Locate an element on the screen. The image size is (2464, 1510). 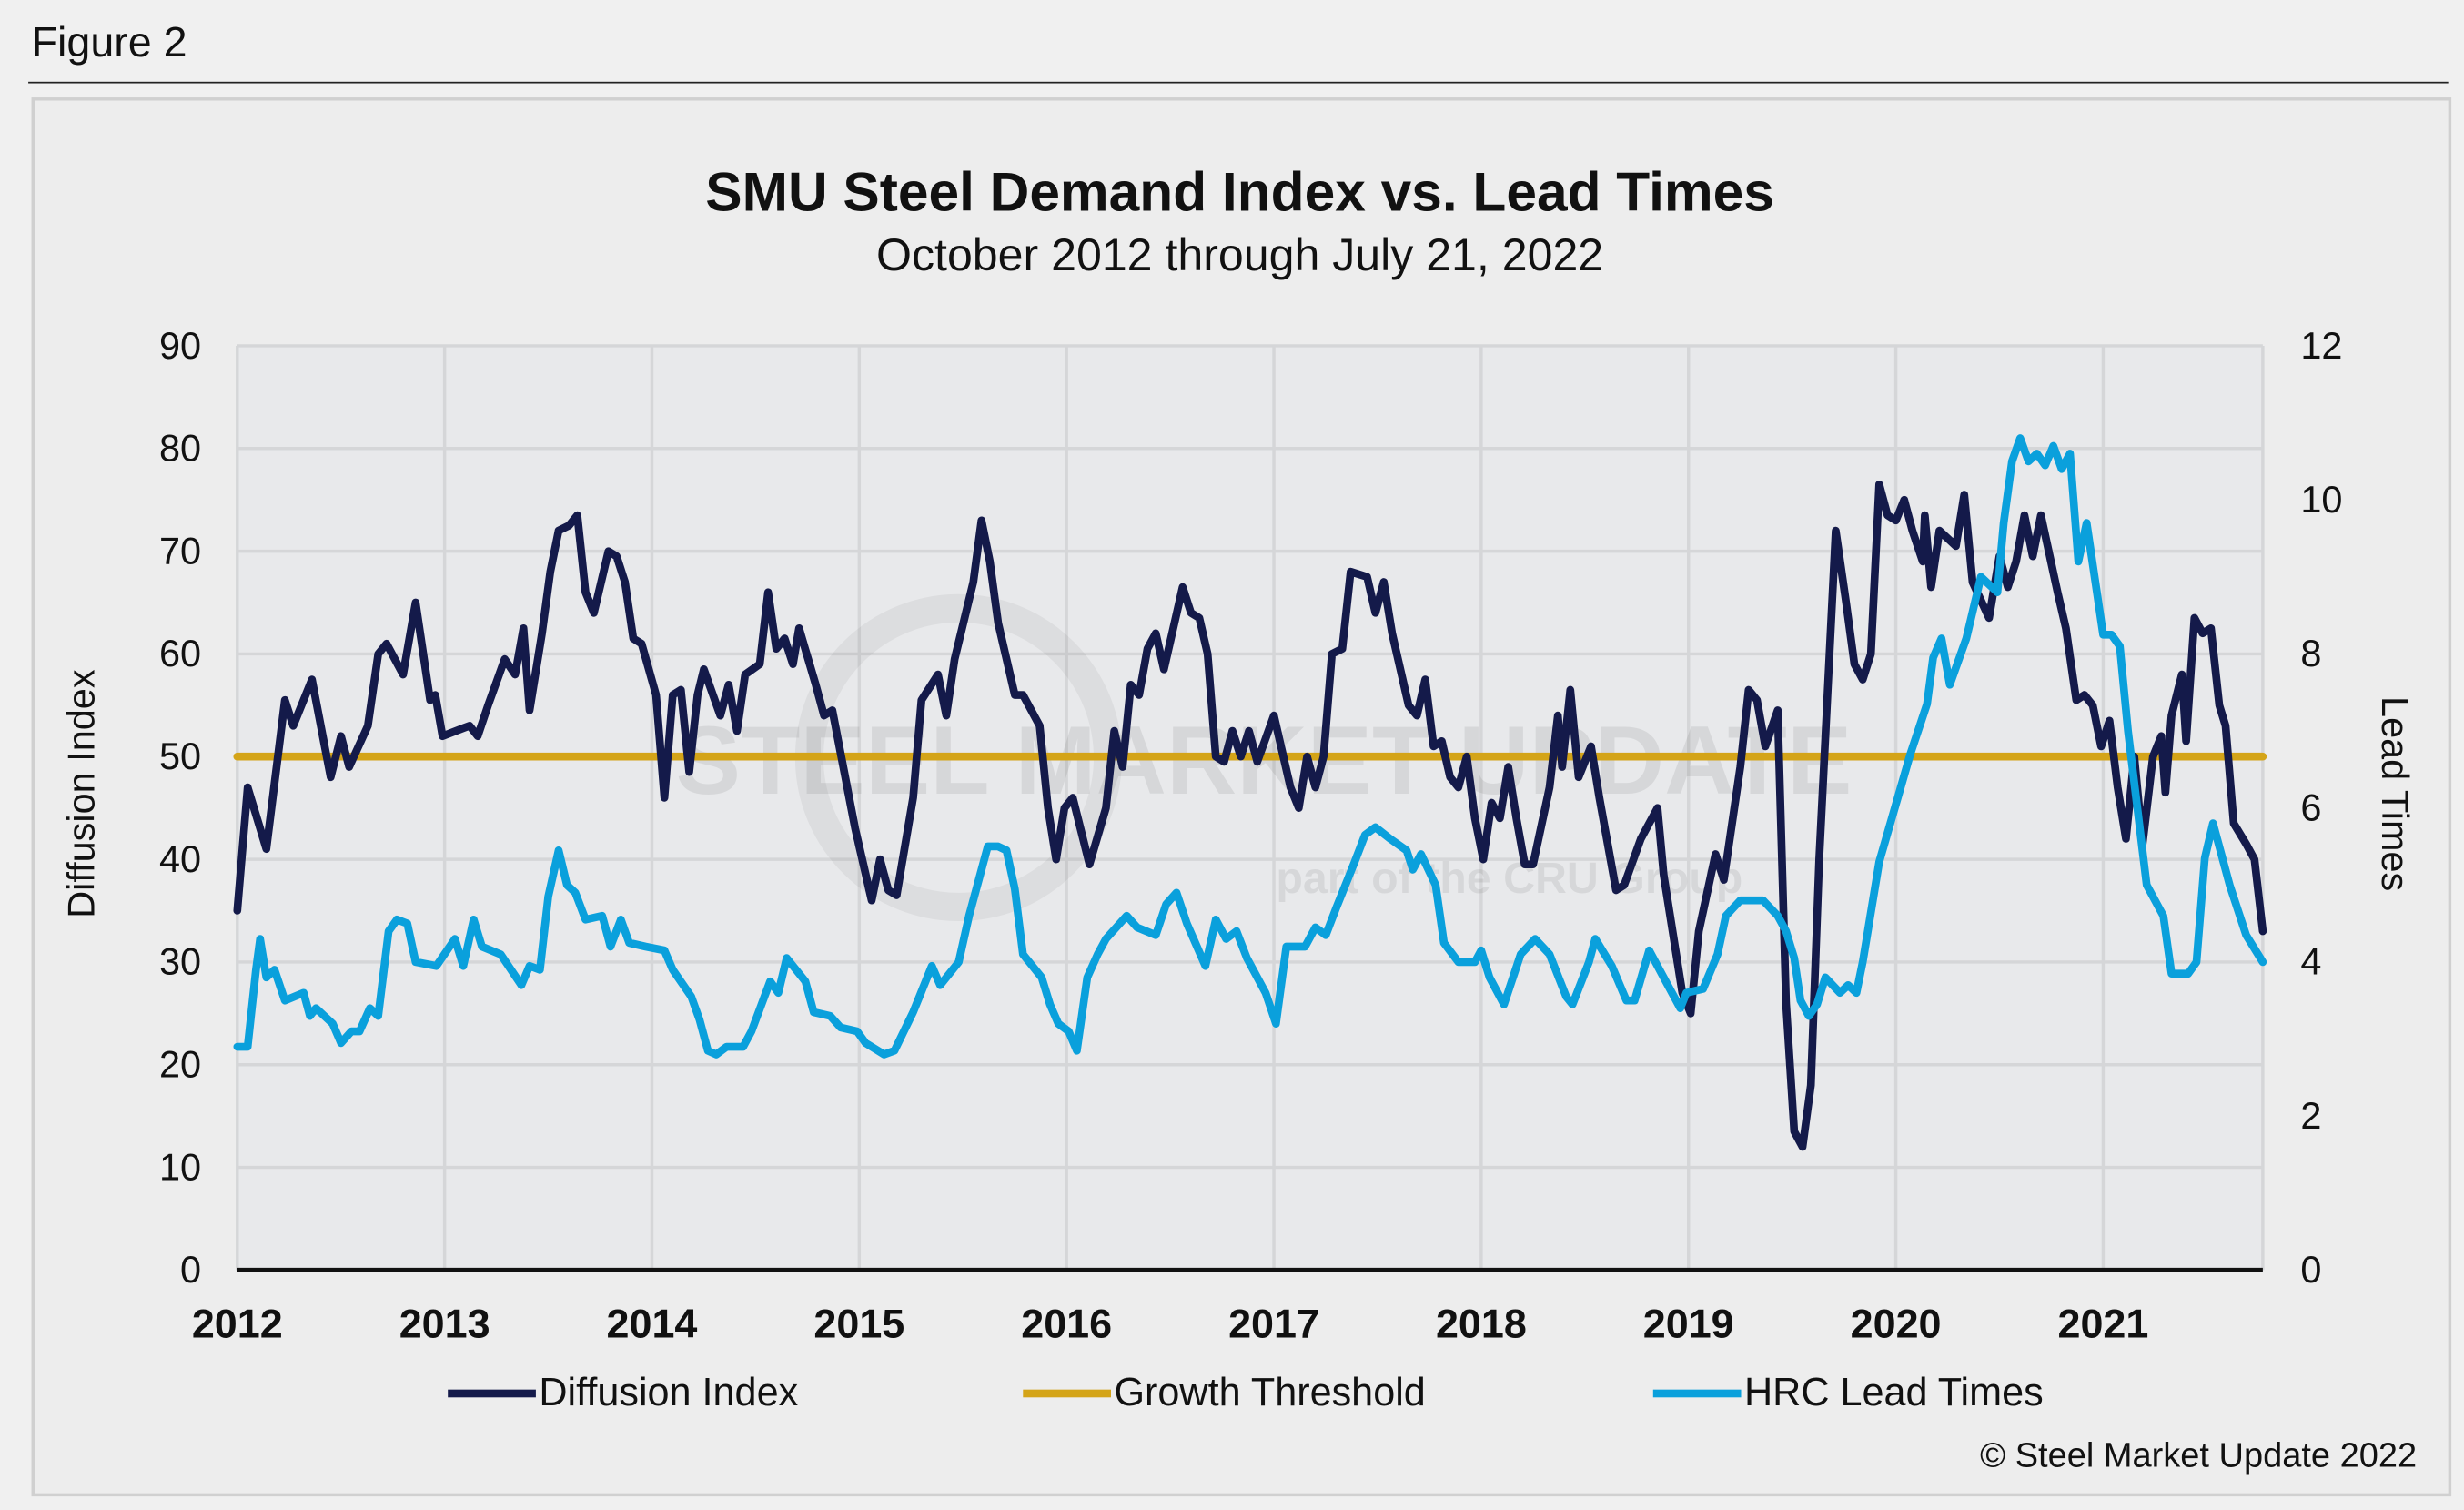
y-tick-label: 90 is located at coordinates (180, 345).